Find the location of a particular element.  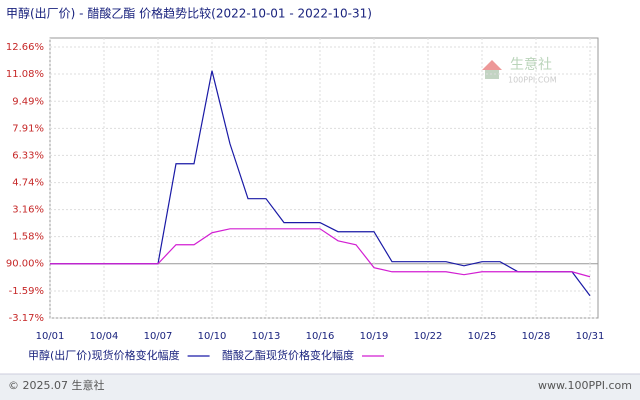

y-tick-label: 4.74% is located at coordinates (28, 183).